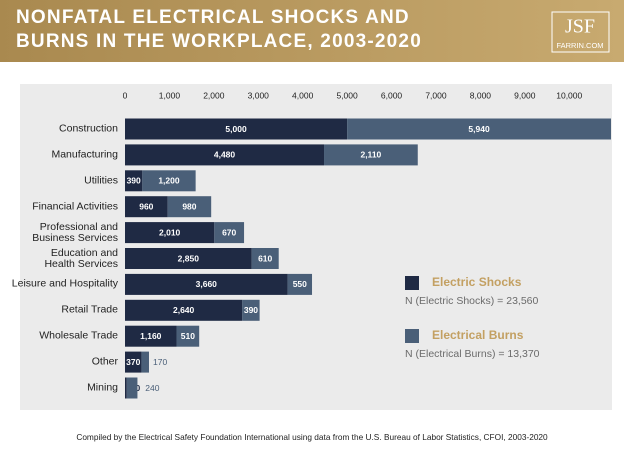  Describe the element at coordinates (78, 335) in the screenshot. I see `category-label: Wholesale Trade` at that location.